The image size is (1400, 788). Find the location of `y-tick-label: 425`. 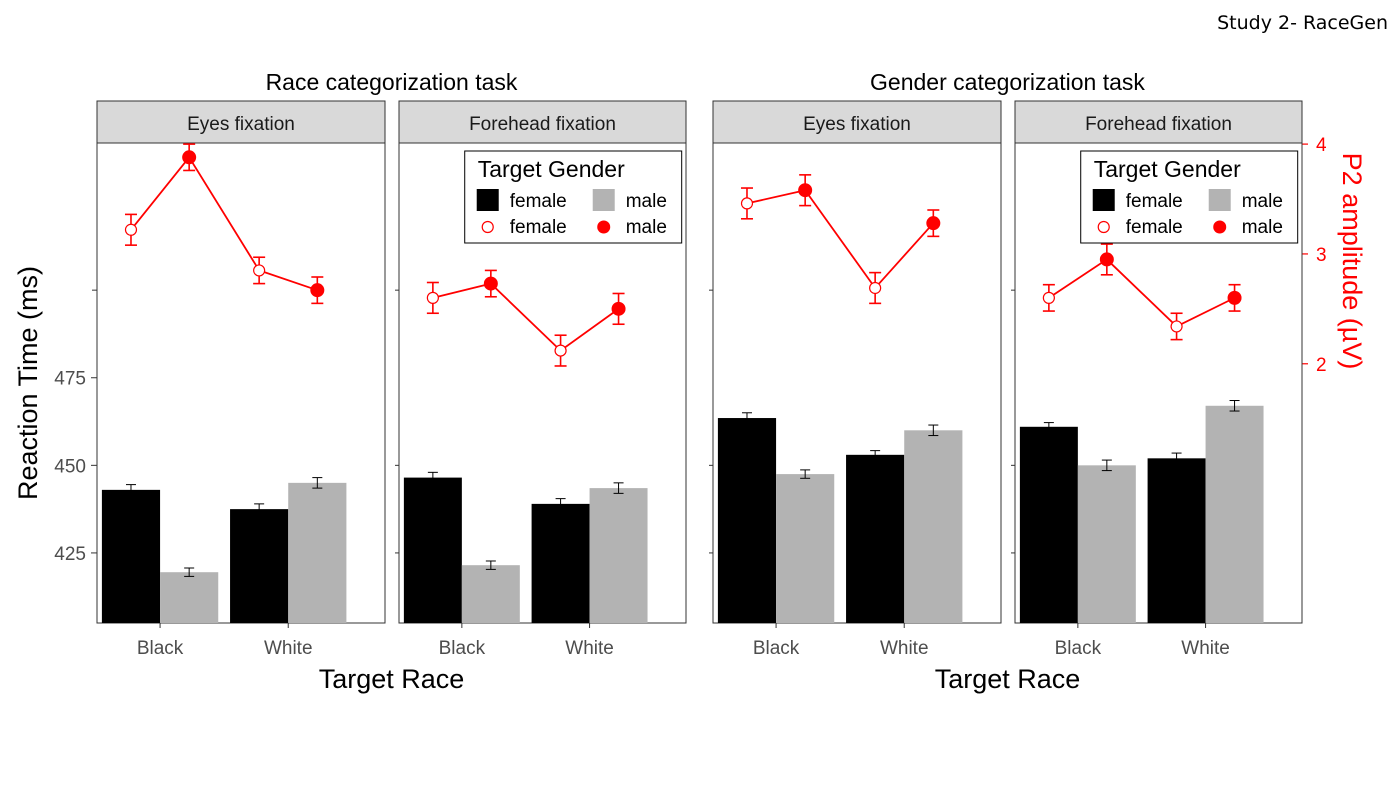

y-tick-label: 425 is located at coordinates (70, 554).